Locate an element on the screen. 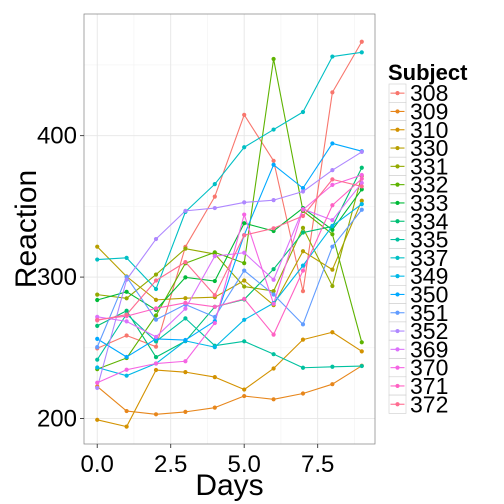 The image size is (504, 504). y-tick-label: 300 is located at coordinates (57, 277).